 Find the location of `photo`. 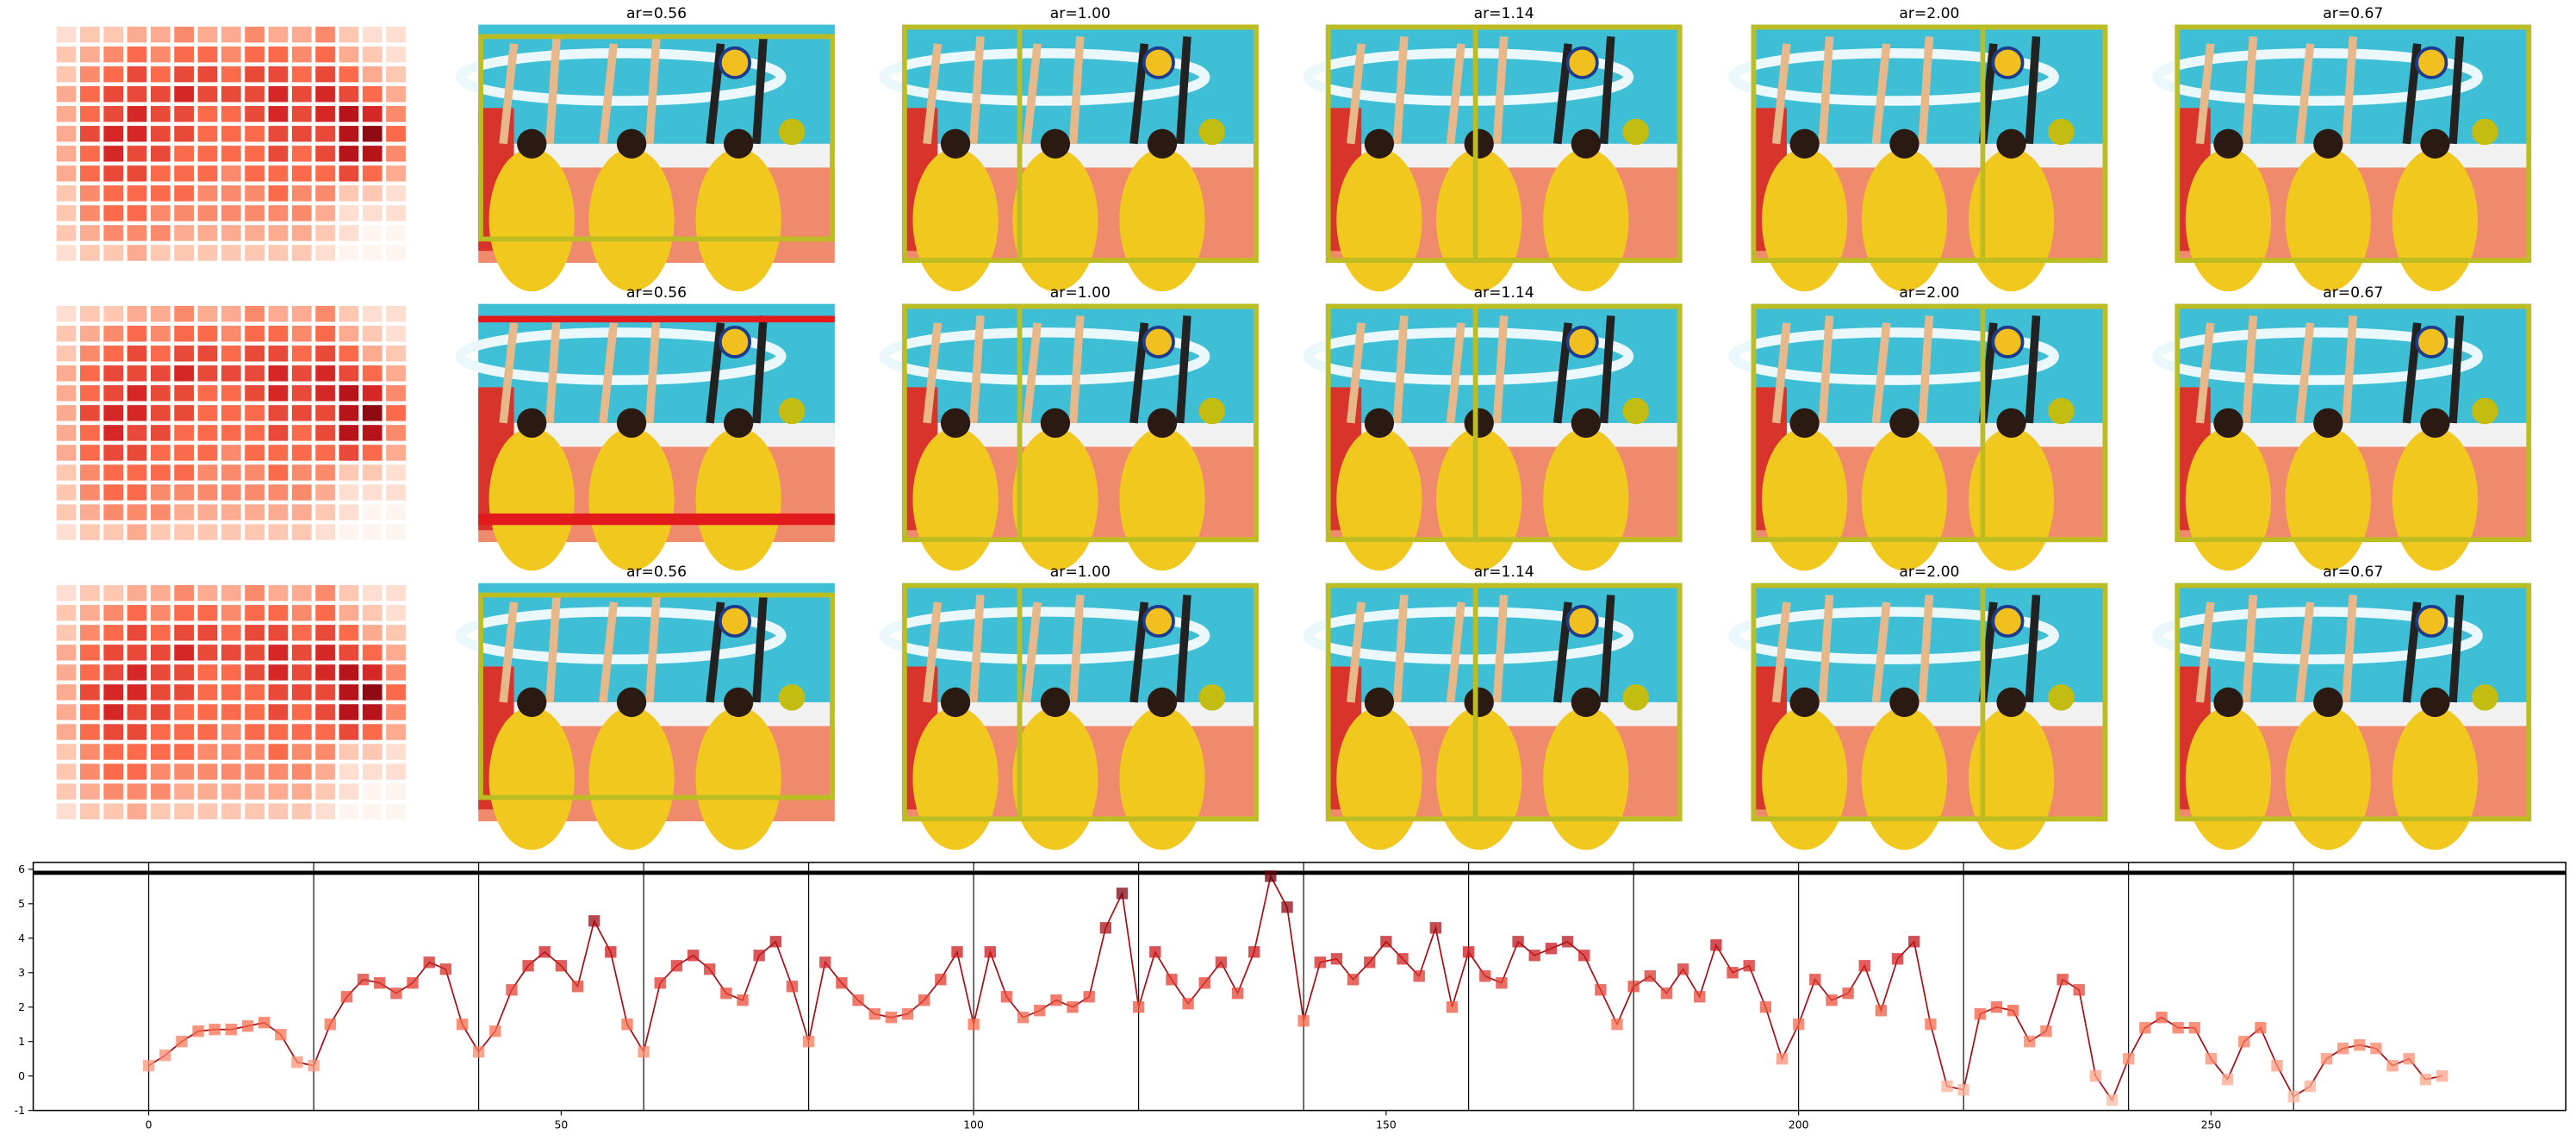

photo is located at coordinates (2342, 716).